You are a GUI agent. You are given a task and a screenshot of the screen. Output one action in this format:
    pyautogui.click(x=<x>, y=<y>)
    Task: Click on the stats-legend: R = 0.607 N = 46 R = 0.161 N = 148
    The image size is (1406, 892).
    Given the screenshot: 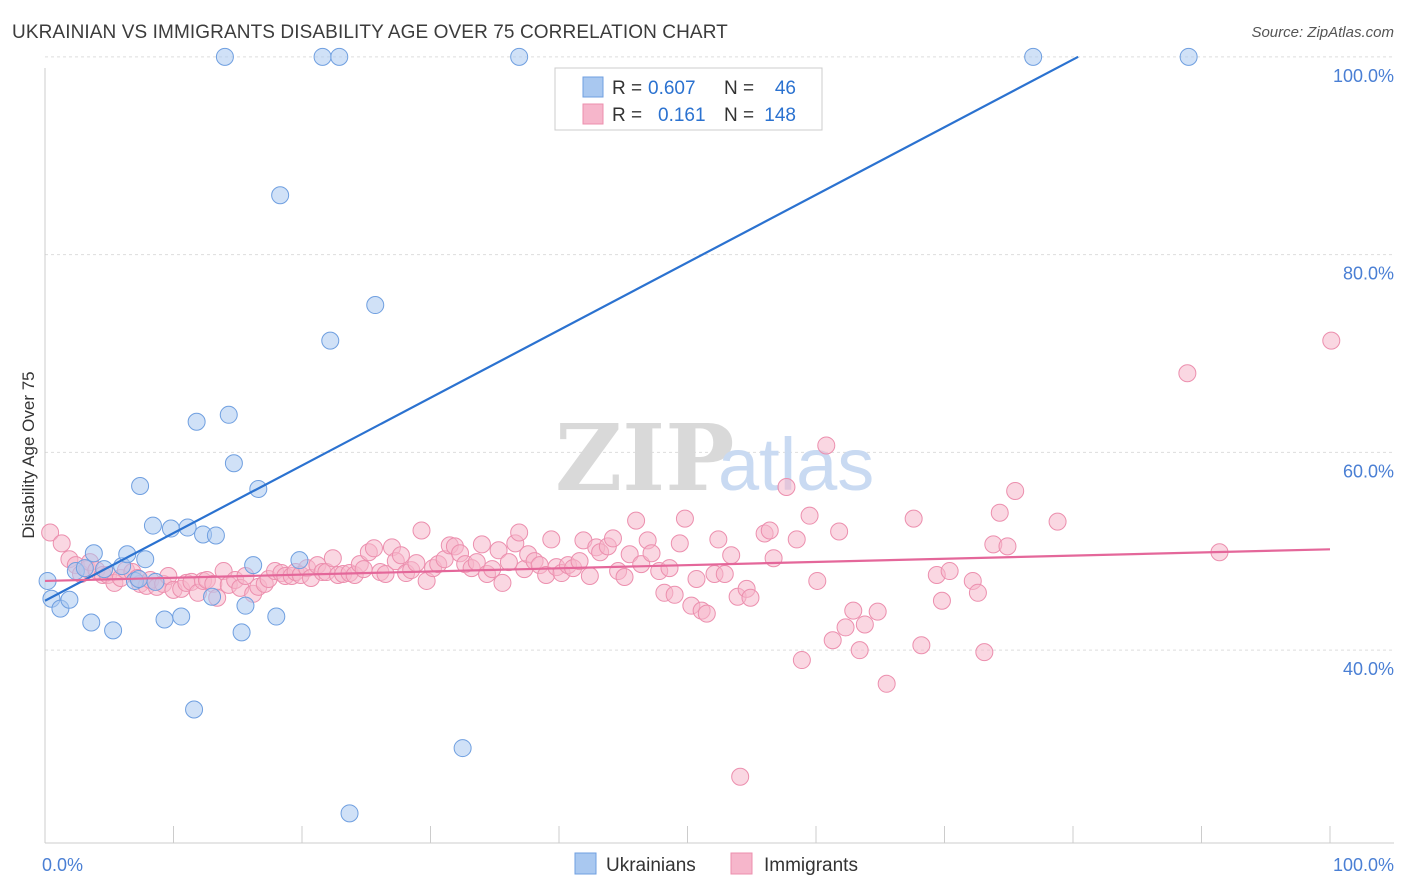 What is the action you would take?
    pyautogui.click(x=688, y=99)
    